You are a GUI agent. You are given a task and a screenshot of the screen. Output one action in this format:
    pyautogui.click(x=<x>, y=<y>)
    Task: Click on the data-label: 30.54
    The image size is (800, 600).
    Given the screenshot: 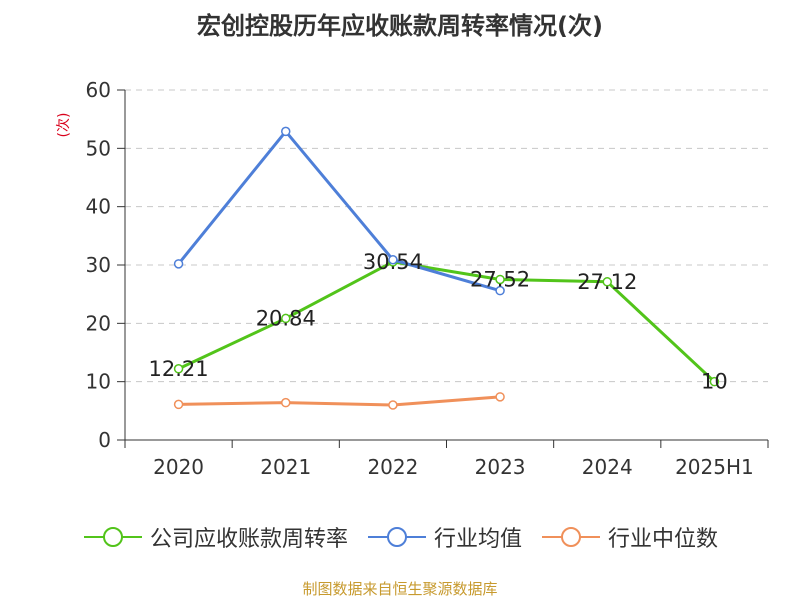 What is the action you would take?
    pyautogui.click(x=393, y=262)
    